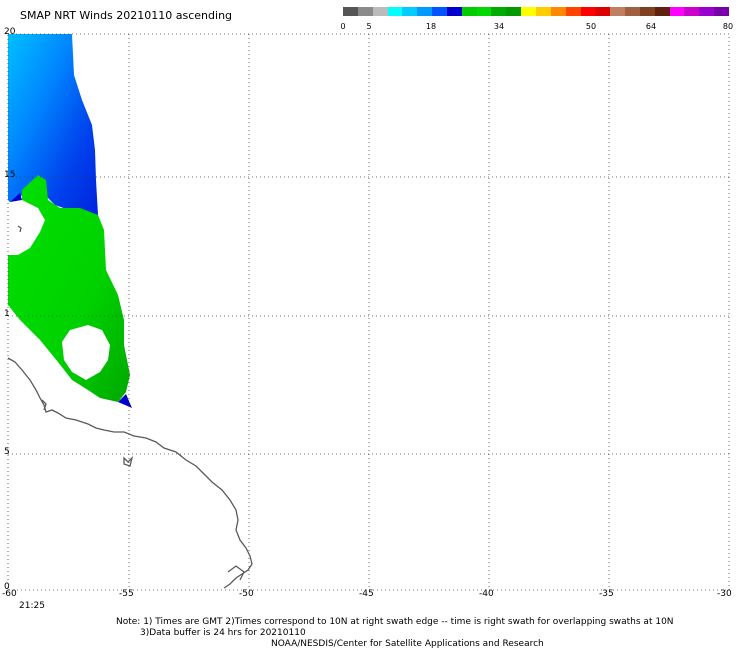  I want to click on colorbar-label: 80, so click(728, 26).